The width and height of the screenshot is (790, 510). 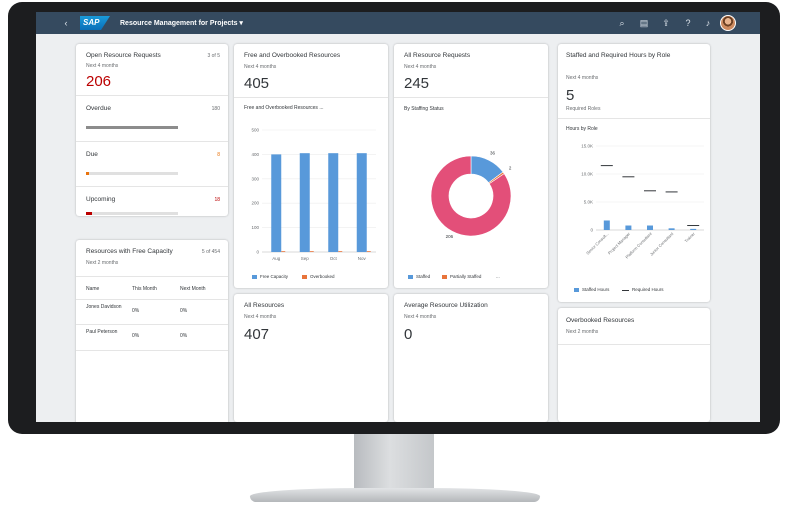 I want to click on legend-label-staffed: Staffed, so click(x=423, y=276).